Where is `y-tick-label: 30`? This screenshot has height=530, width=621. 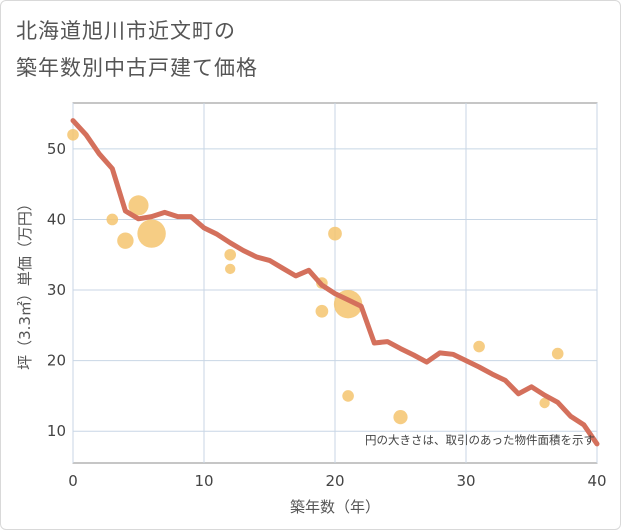
y-tick-label: 30 is located at coordinates (56, 290).